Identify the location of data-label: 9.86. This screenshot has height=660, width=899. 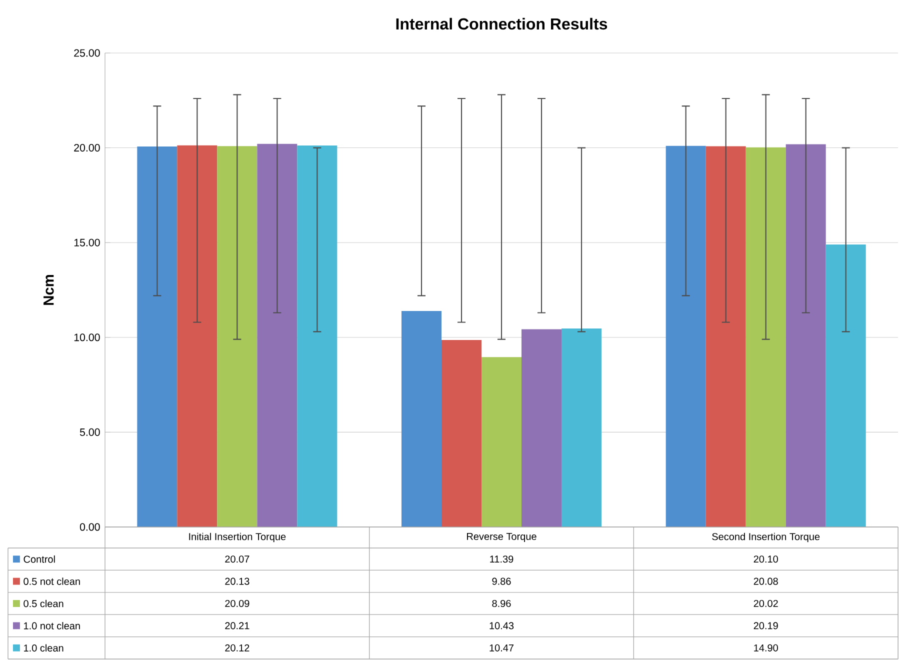
(501, 581).